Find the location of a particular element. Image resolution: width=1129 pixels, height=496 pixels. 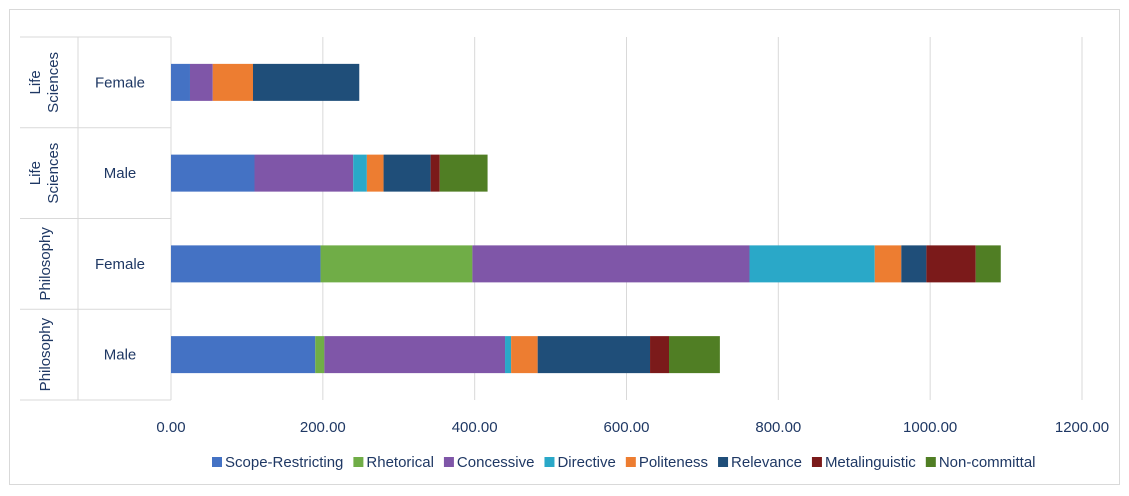

x-tick-label: 0.00 is located at coordinates (170, 427).